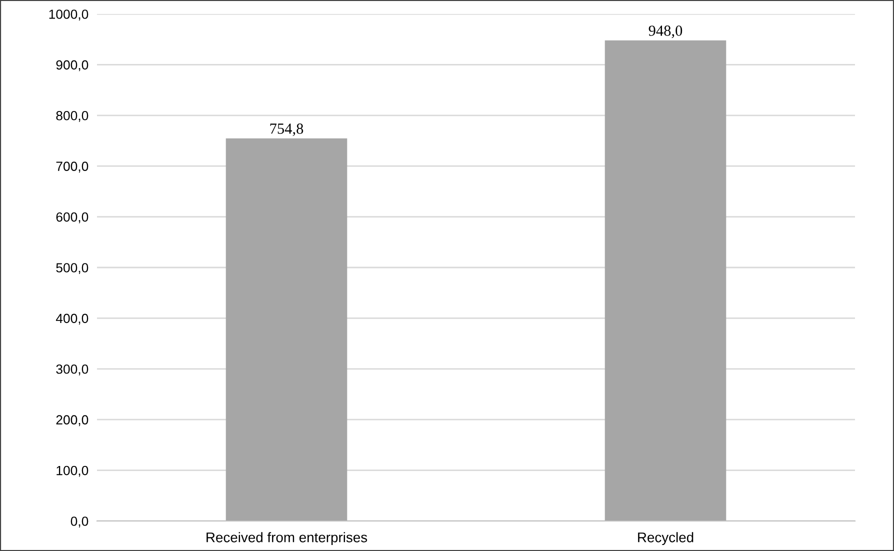 The width and height of the screenshot is (894, 551). Describe the element at coordinates (666, 539) in the screenshot. I see `x-tick-label: Recycled` at that location.